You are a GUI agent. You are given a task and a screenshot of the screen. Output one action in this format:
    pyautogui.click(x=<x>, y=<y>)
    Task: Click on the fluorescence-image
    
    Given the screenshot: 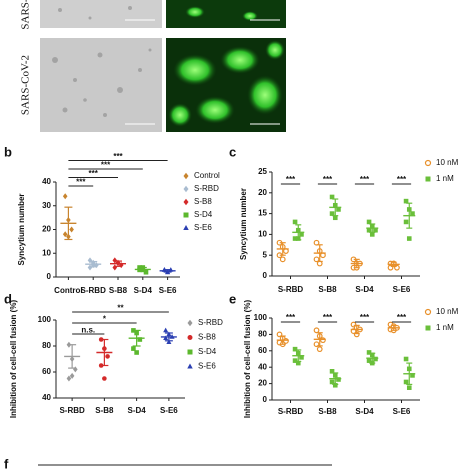 What is the action you would take?
    pyautogui.click(x=226, y=14)
    